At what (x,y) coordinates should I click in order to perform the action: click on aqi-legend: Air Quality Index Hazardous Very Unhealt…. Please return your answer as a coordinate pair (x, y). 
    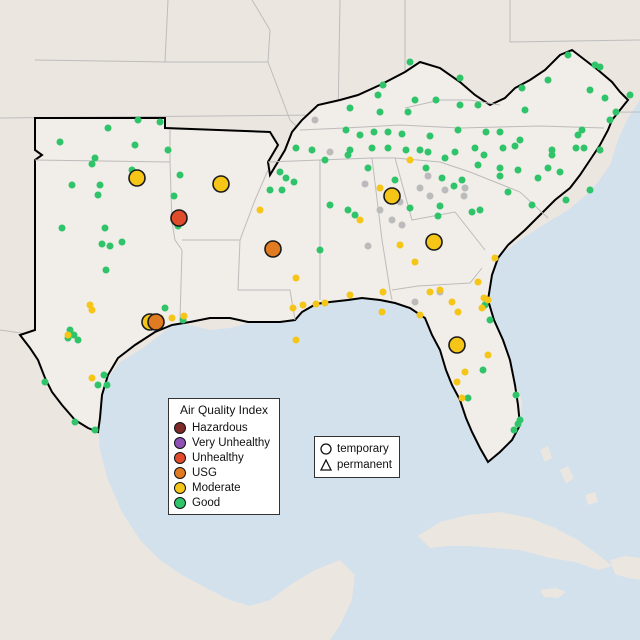
    Looking at the image, I should click on (224, 456).